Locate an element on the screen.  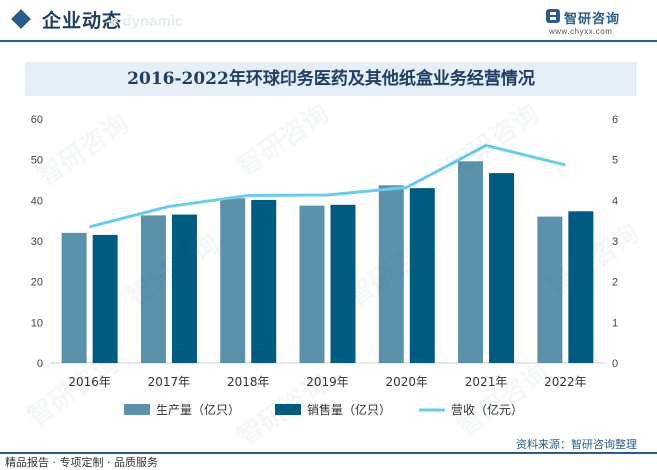
footer-tagline: 精品报告 · 专项定制 · 品质服务 is located at coordinates (81, 462).